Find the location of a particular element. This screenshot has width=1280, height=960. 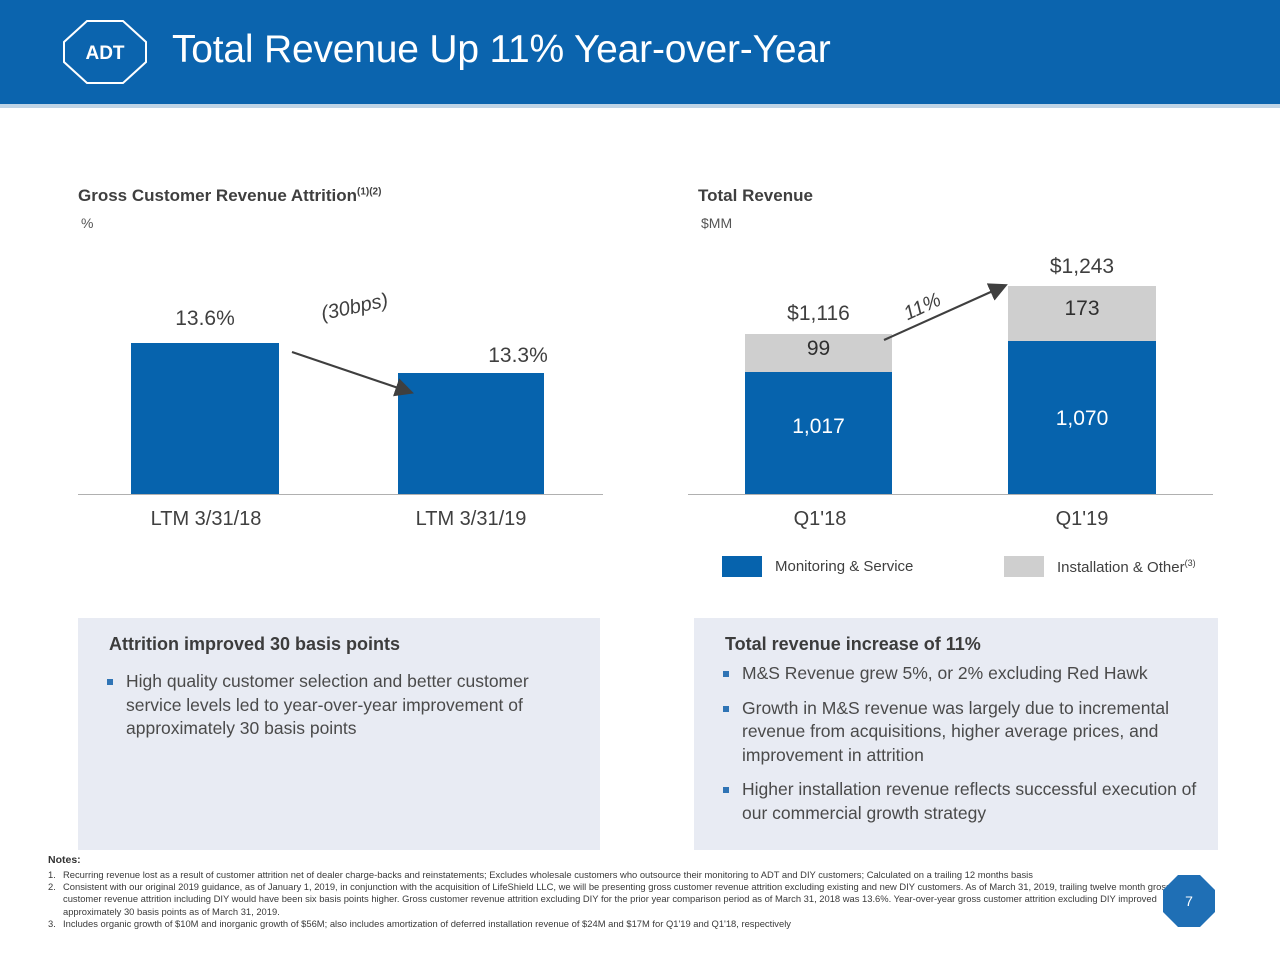

footnote-1-number: 1. is located at coordinates (52, 874).